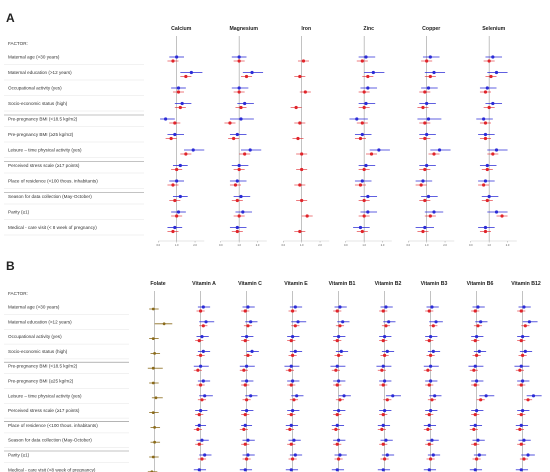 This screenshot has height=472, width=550. What do you see at coordinates (38, 351) in the screenshot?
I see `panel-b-factor-label: Socio-economic status (high)` at bounding box center [38, 351].